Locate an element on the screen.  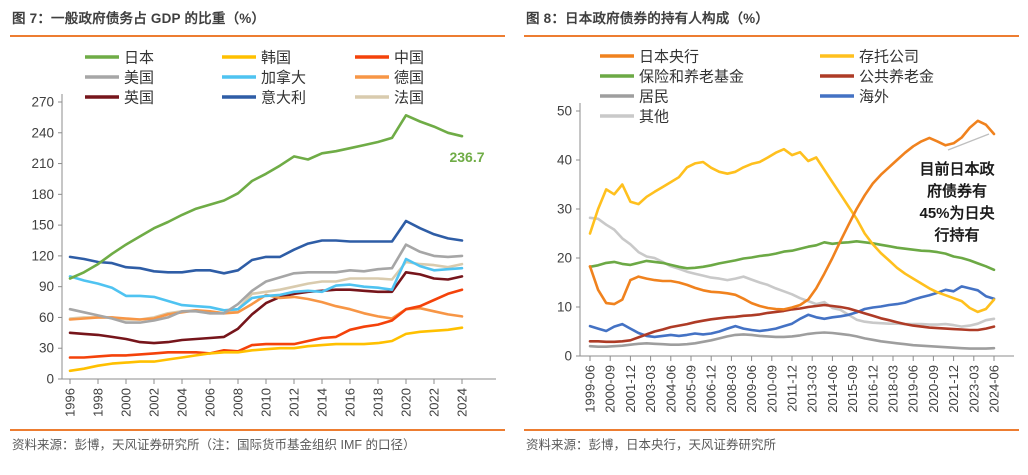
x-tick-label: 2012 is located at coordinates (294, 402).